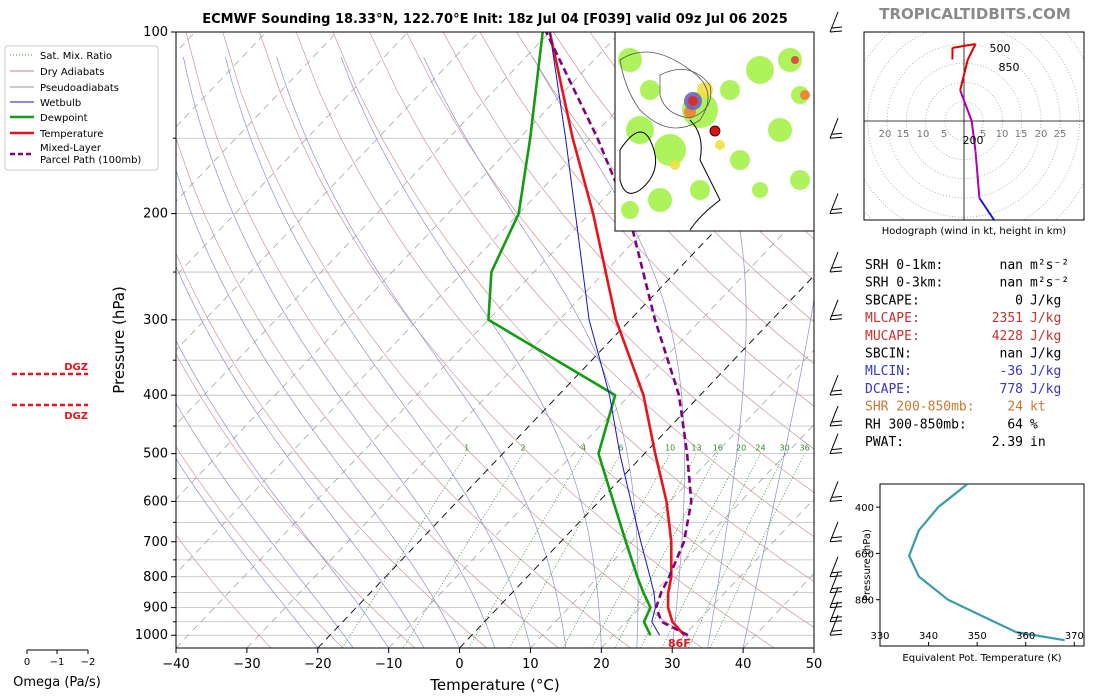  Describe the element at coordinates (76, 367) in the screenshot. I see `dgz-label-top: DGZ` at that location.